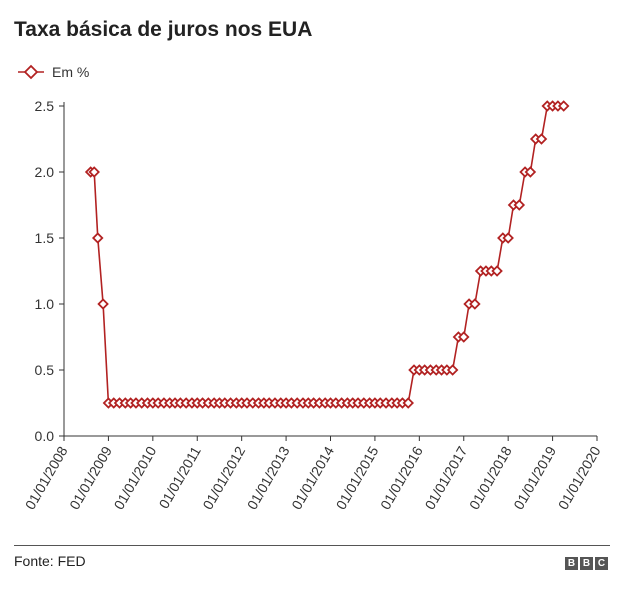 This screenshot has height=590, width=624. Describe the element at coordinates (45, 238) in the screenshot. I see `y-tick-label: 1.5` at that location.